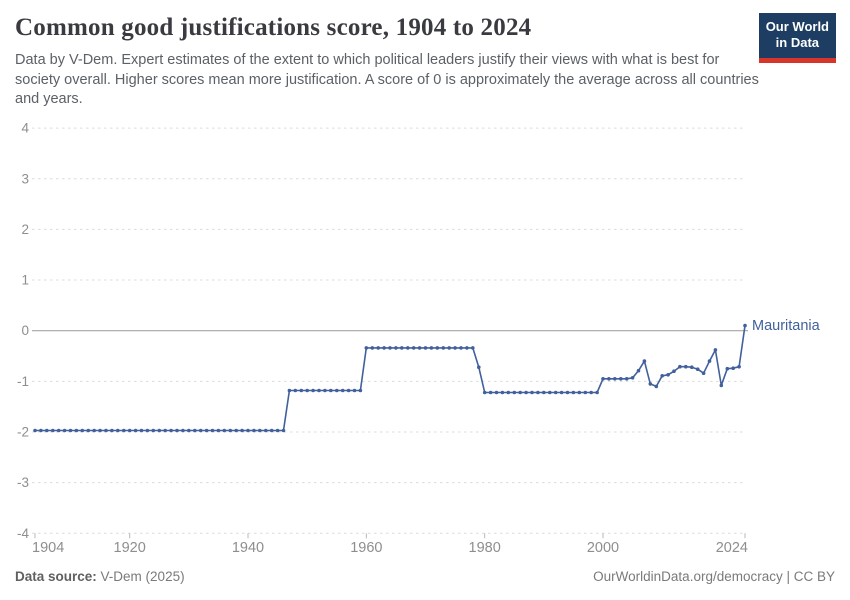 The image size is (850, 600). Describe the element at coordinates (797, 38) in the screenshot. I see `owid-logo: Our World in Data` at that location.